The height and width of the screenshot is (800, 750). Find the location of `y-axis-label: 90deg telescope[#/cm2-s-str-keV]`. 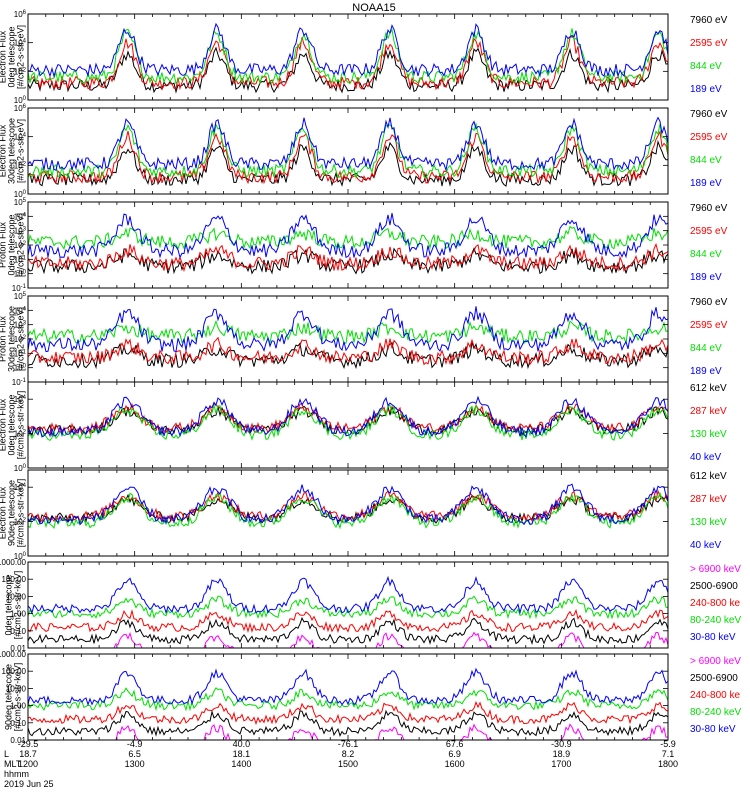

y-axis-label: 90deg telescope[#/cm2-s-str-keV] is located at coordinates (13, 697).